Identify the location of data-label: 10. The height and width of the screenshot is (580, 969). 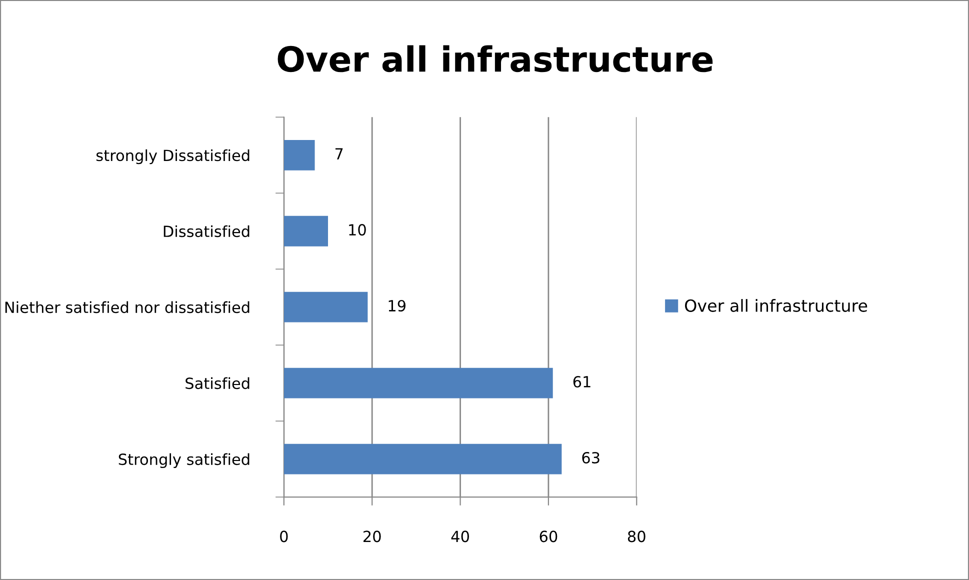
(357, 230).